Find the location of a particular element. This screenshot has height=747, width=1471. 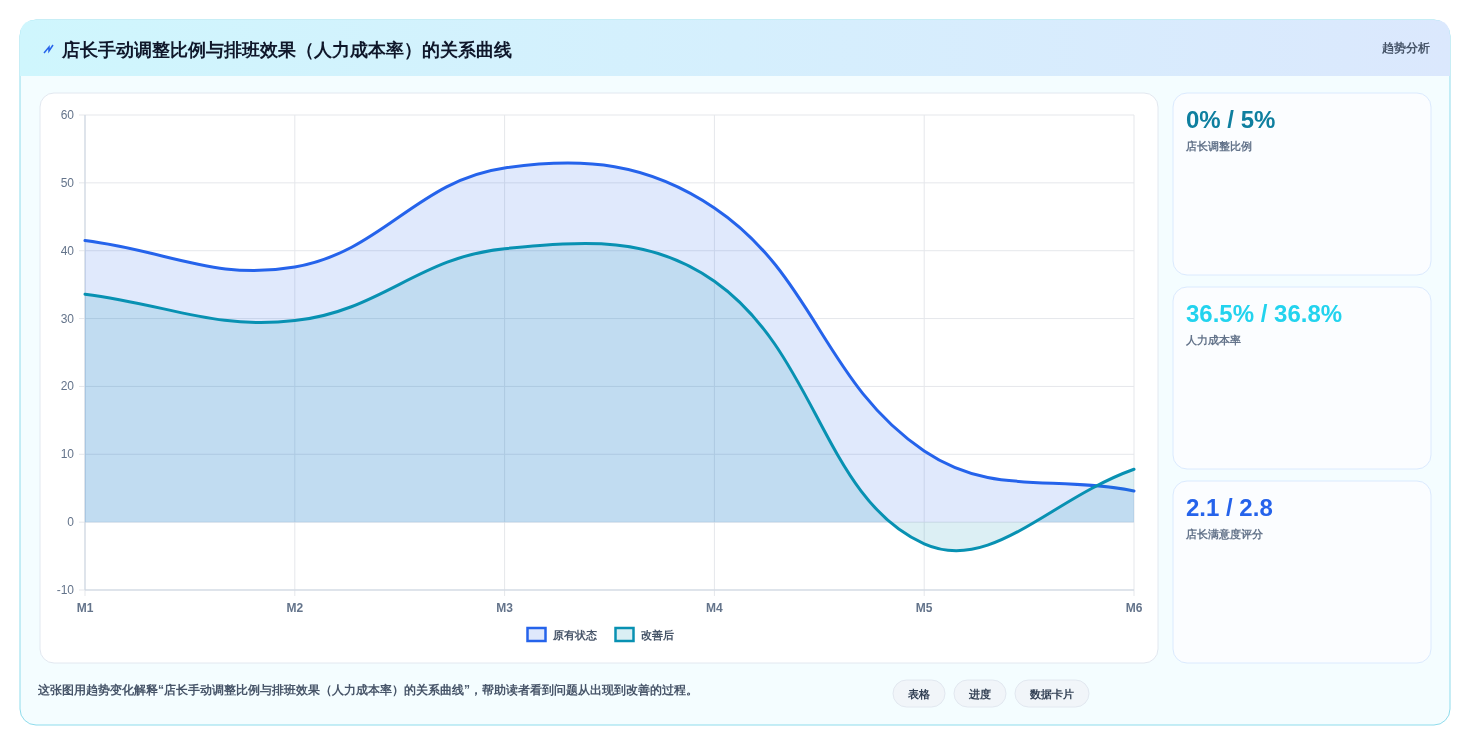

x-tick-label: M3 is located at coordinates (505, 608).